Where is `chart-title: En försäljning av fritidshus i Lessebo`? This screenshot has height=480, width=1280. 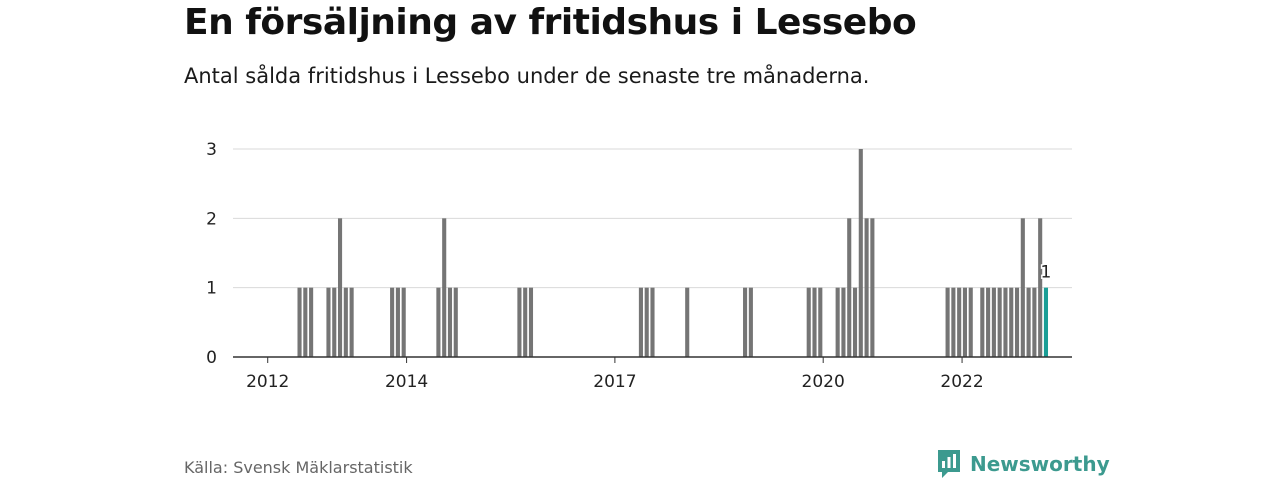
chart-title: En försäljning av fritidshus i Lessebo is located at coordinates (550, 22).